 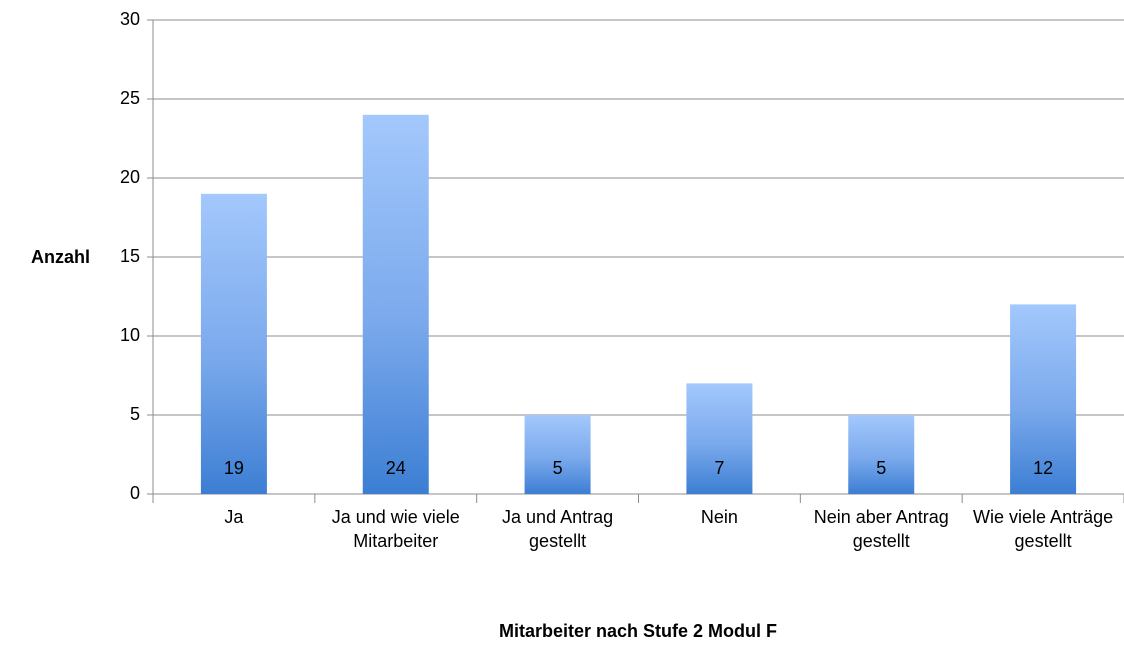 What do you see at coordinates (130, 256) in the screenshot?
I see `y-tick-label: 15` at bounding box center [130, 256].